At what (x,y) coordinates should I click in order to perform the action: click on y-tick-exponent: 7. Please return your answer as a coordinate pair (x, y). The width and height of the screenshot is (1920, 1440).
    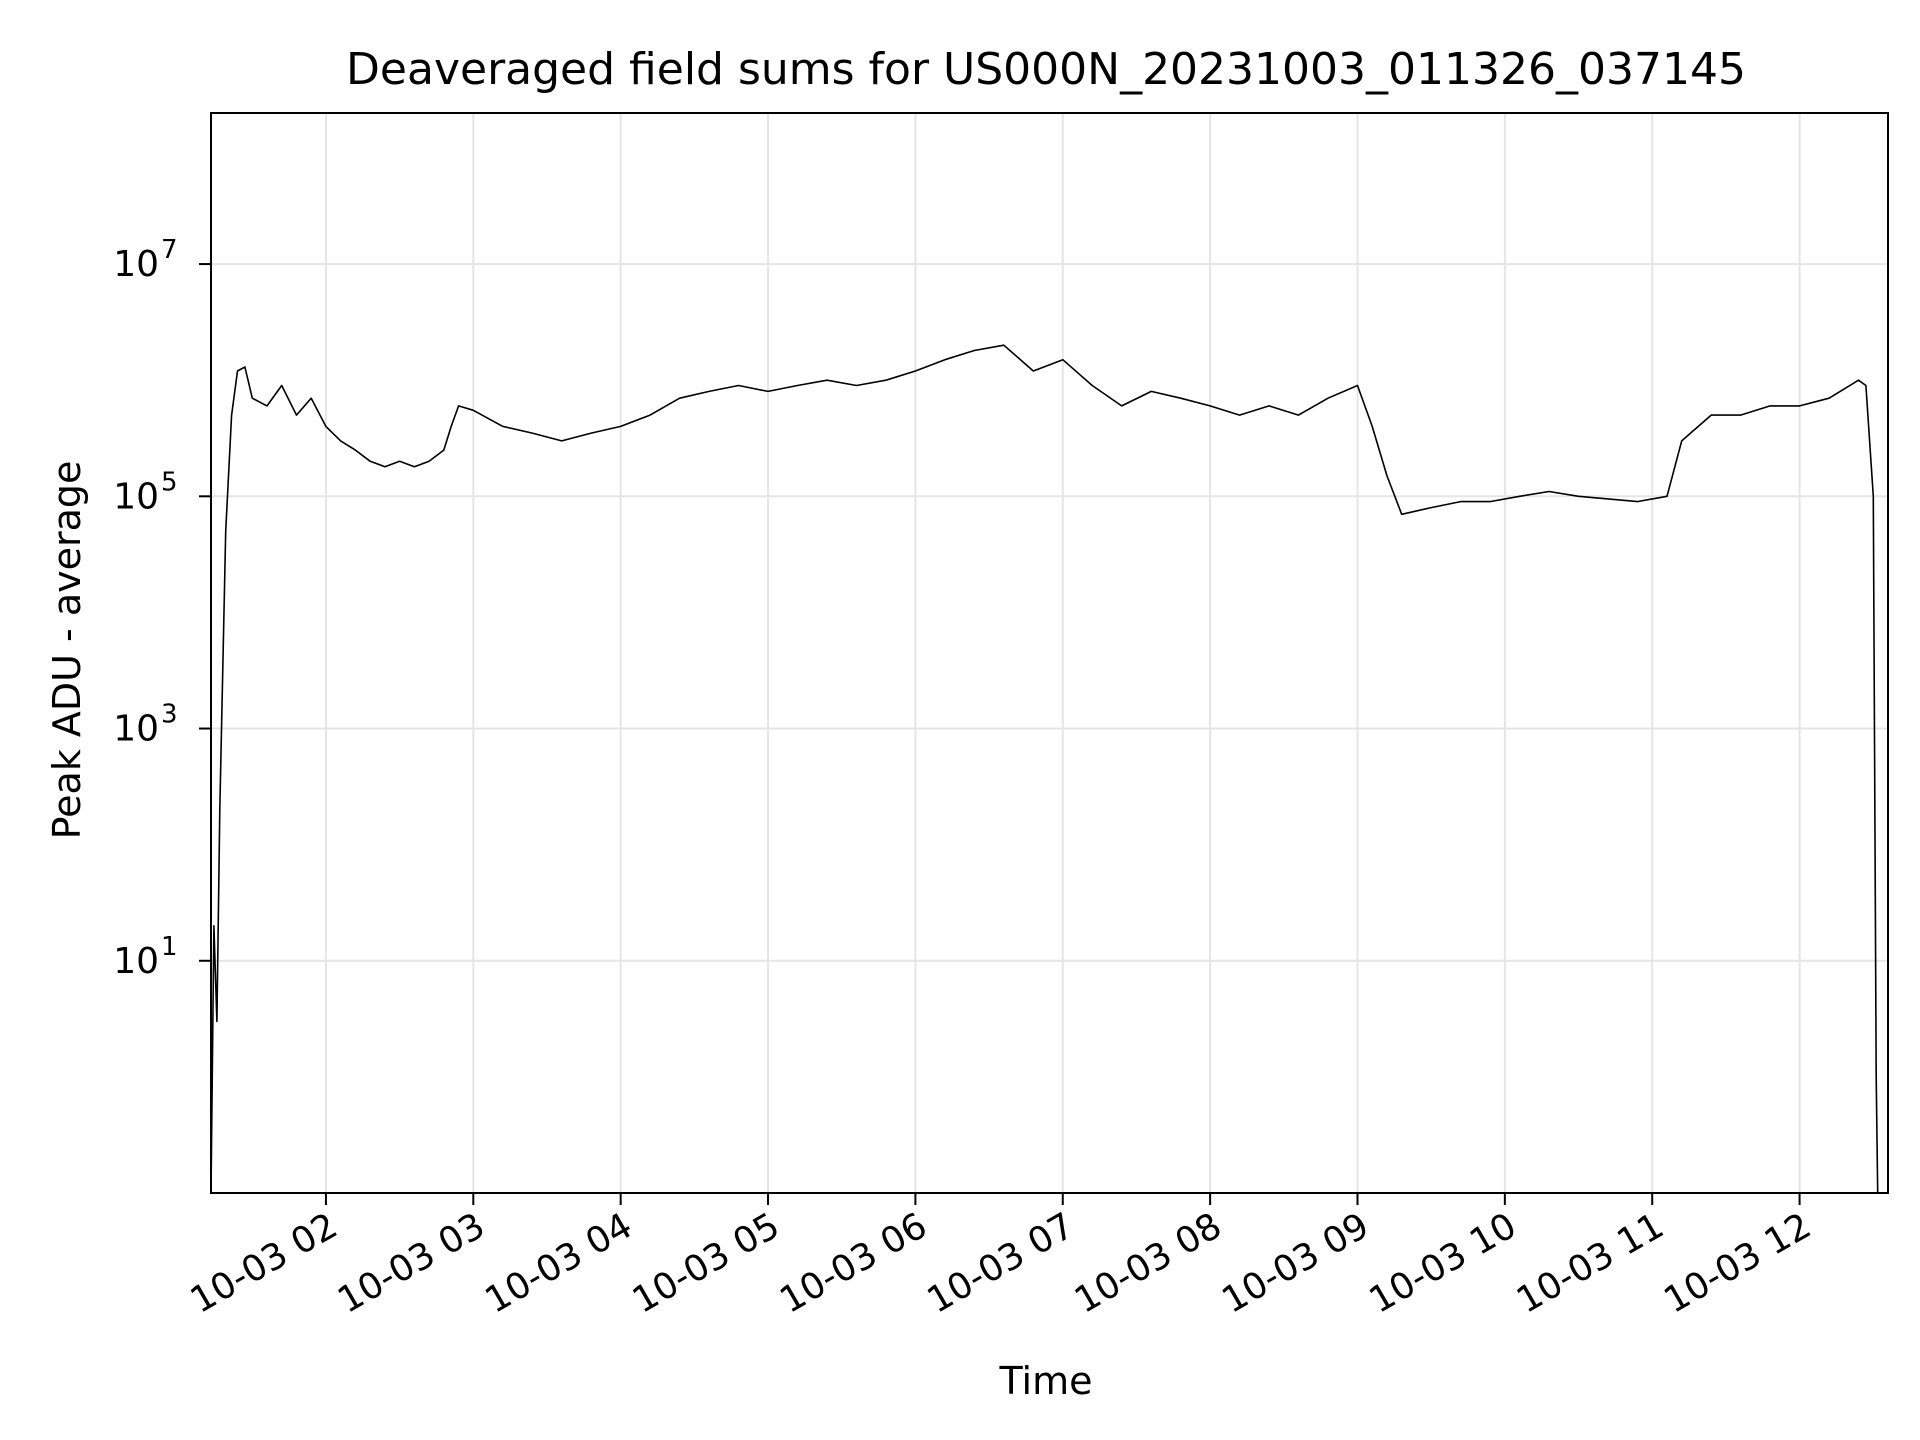
    Looking at the image, I should click on (169, 250).